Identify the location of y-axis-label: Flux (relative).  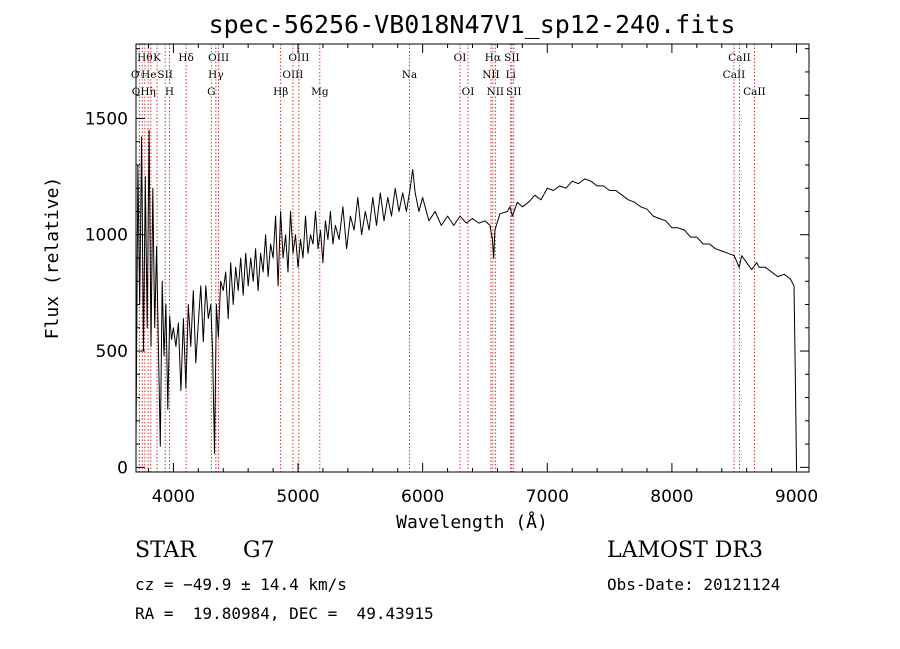
(52, 258).